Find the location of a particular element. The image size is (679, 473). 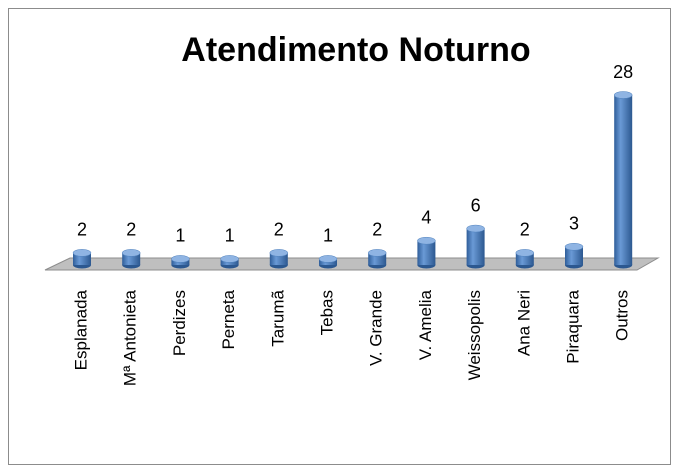

x-tick-label: Piraquara is located at coordinates (572, 326).